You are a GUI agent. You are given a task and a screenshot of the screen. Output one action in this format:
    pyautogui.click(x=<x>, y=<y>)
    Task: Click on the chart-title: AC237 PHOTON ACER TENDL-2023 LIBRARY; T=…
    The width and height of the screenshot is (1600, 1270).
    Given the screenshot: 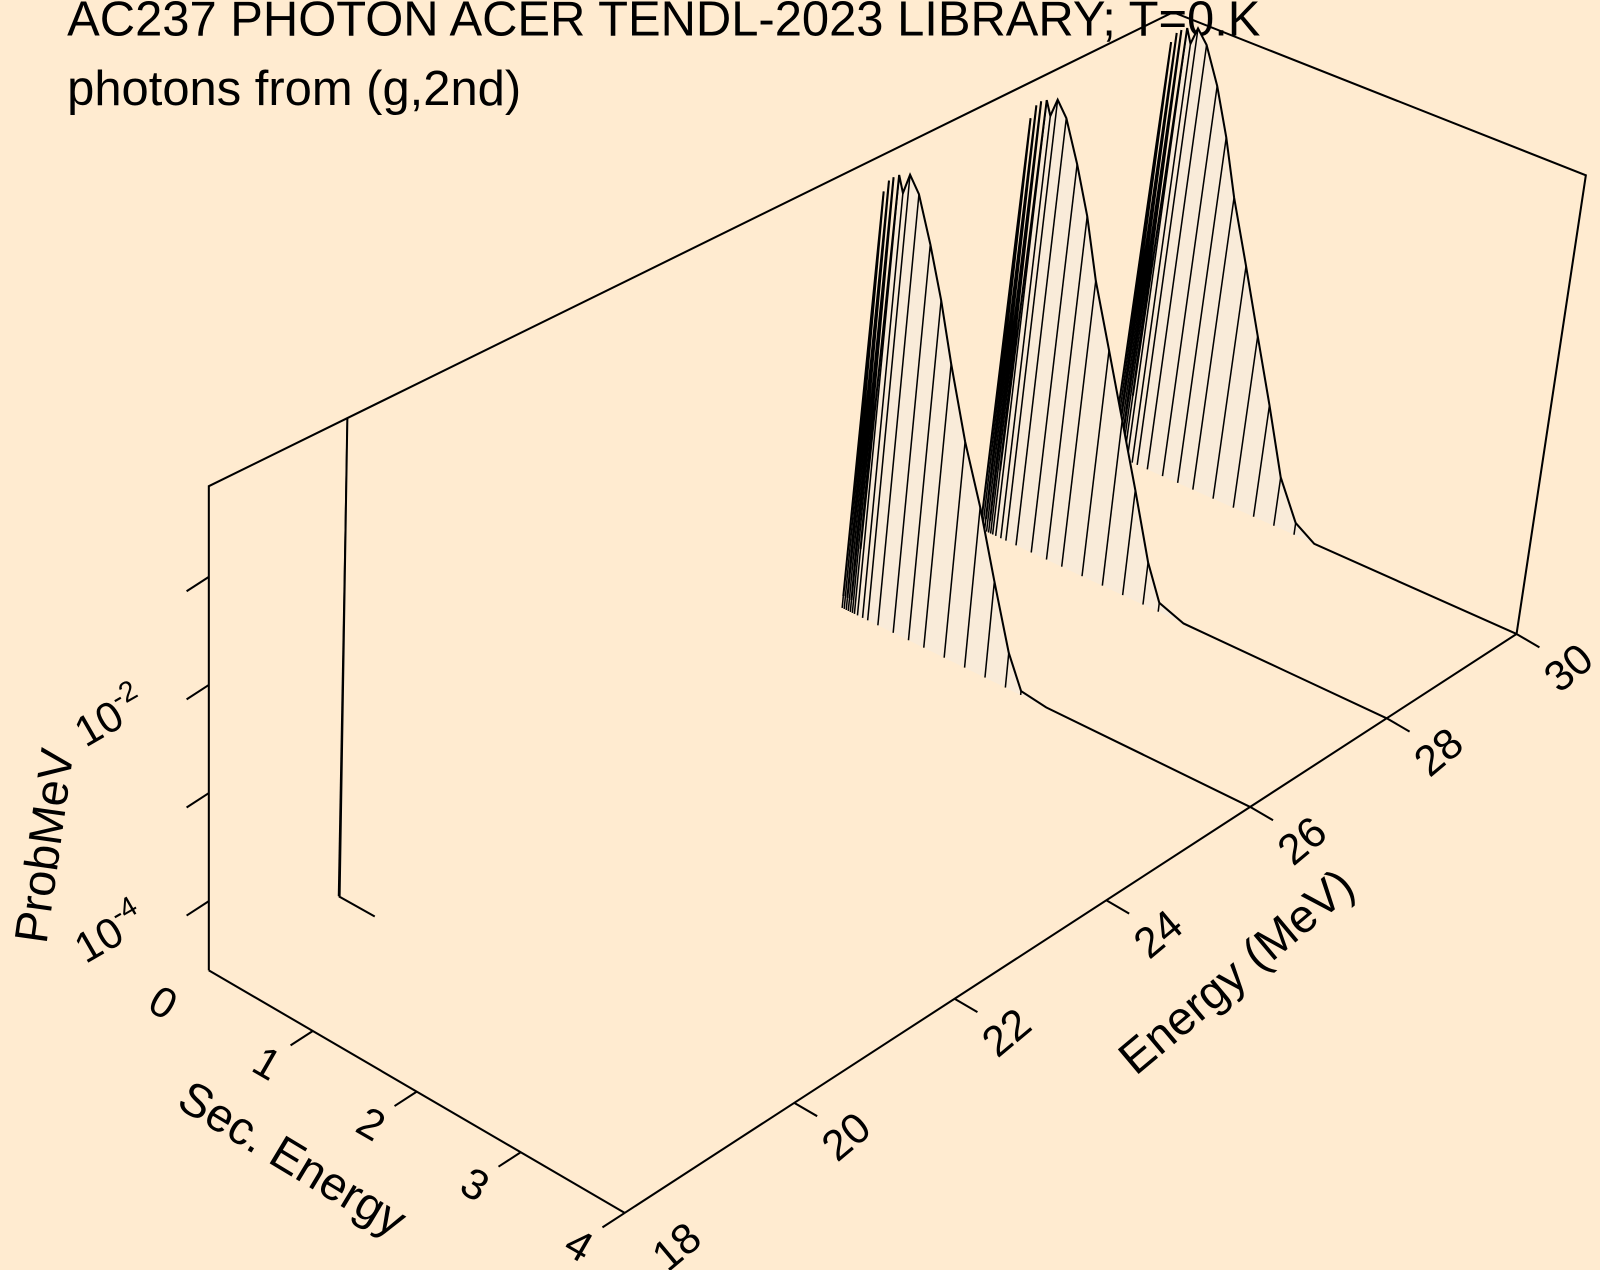 What is the action you would take?
    pyautogui.click(x=664, y=23)
    